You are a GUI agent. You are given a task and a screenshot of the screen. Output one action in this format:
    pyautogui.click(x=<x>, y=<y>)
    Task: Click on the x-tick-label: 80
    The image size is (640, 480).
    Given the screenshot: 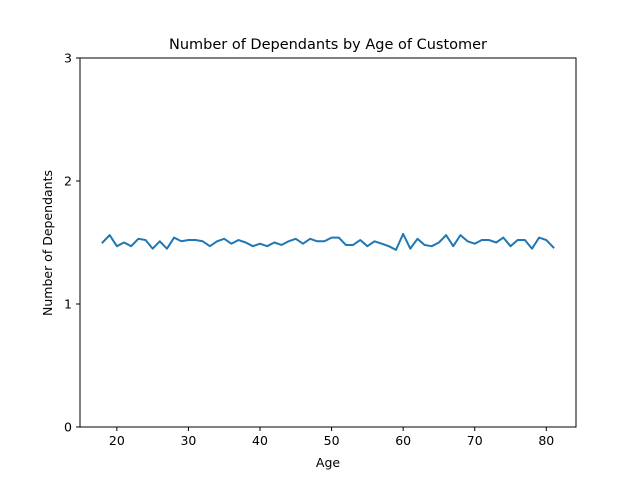 What is the action you would take?
    pyautogui.click(x=546, y=440)
    